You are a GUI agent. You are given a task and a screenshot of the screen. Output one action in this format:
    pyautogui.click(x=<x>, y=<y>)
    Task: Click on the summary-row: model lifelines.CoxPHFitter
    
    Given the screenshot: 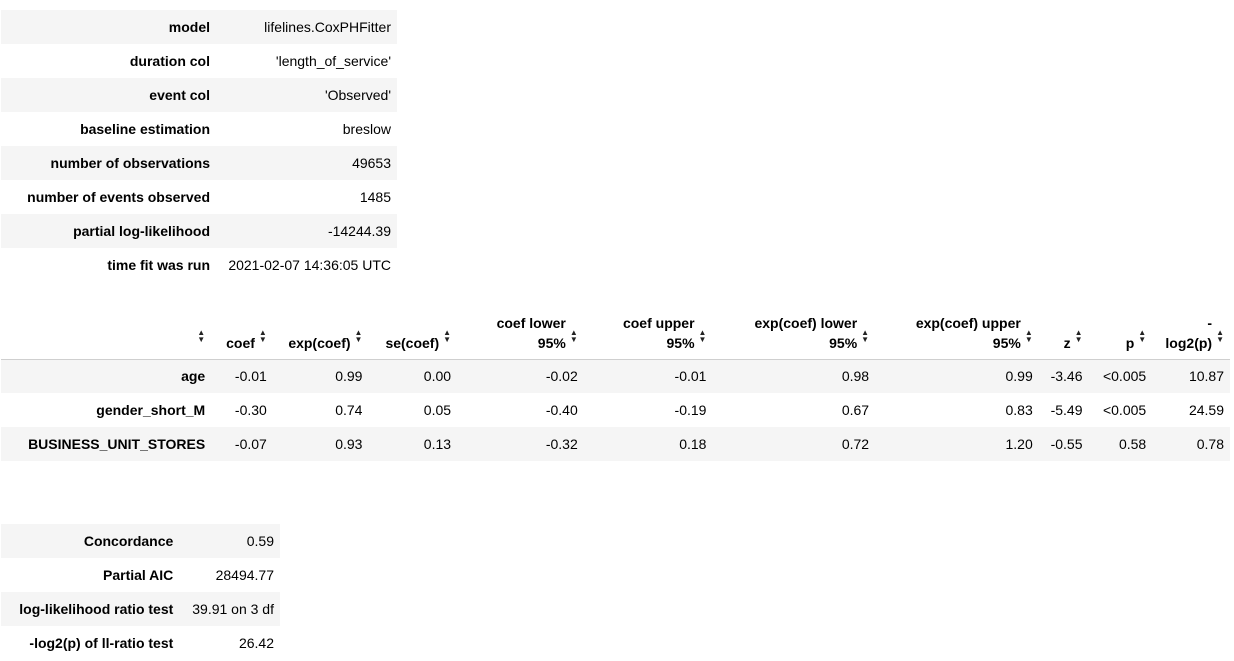 What is the action you would take?
    pyautogui.click(x=199, y=27)
    